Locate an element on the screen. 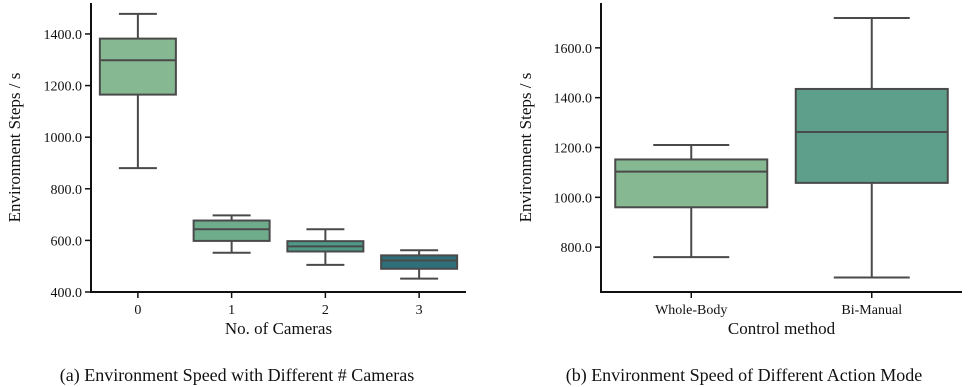 This screenshot has width=970, height=387. x-axis-title: Control method is located at coordinates (782, 328).